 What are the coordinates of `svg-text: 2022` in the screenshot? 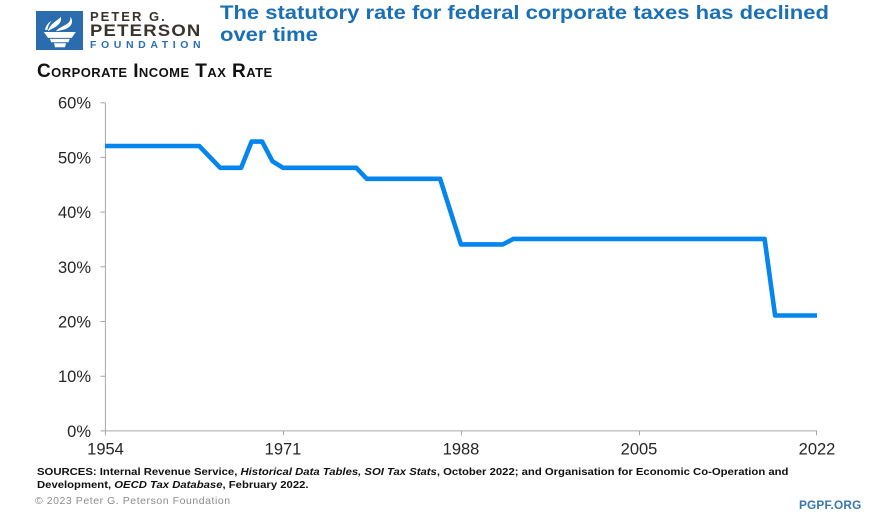 It's located at (817, 450).